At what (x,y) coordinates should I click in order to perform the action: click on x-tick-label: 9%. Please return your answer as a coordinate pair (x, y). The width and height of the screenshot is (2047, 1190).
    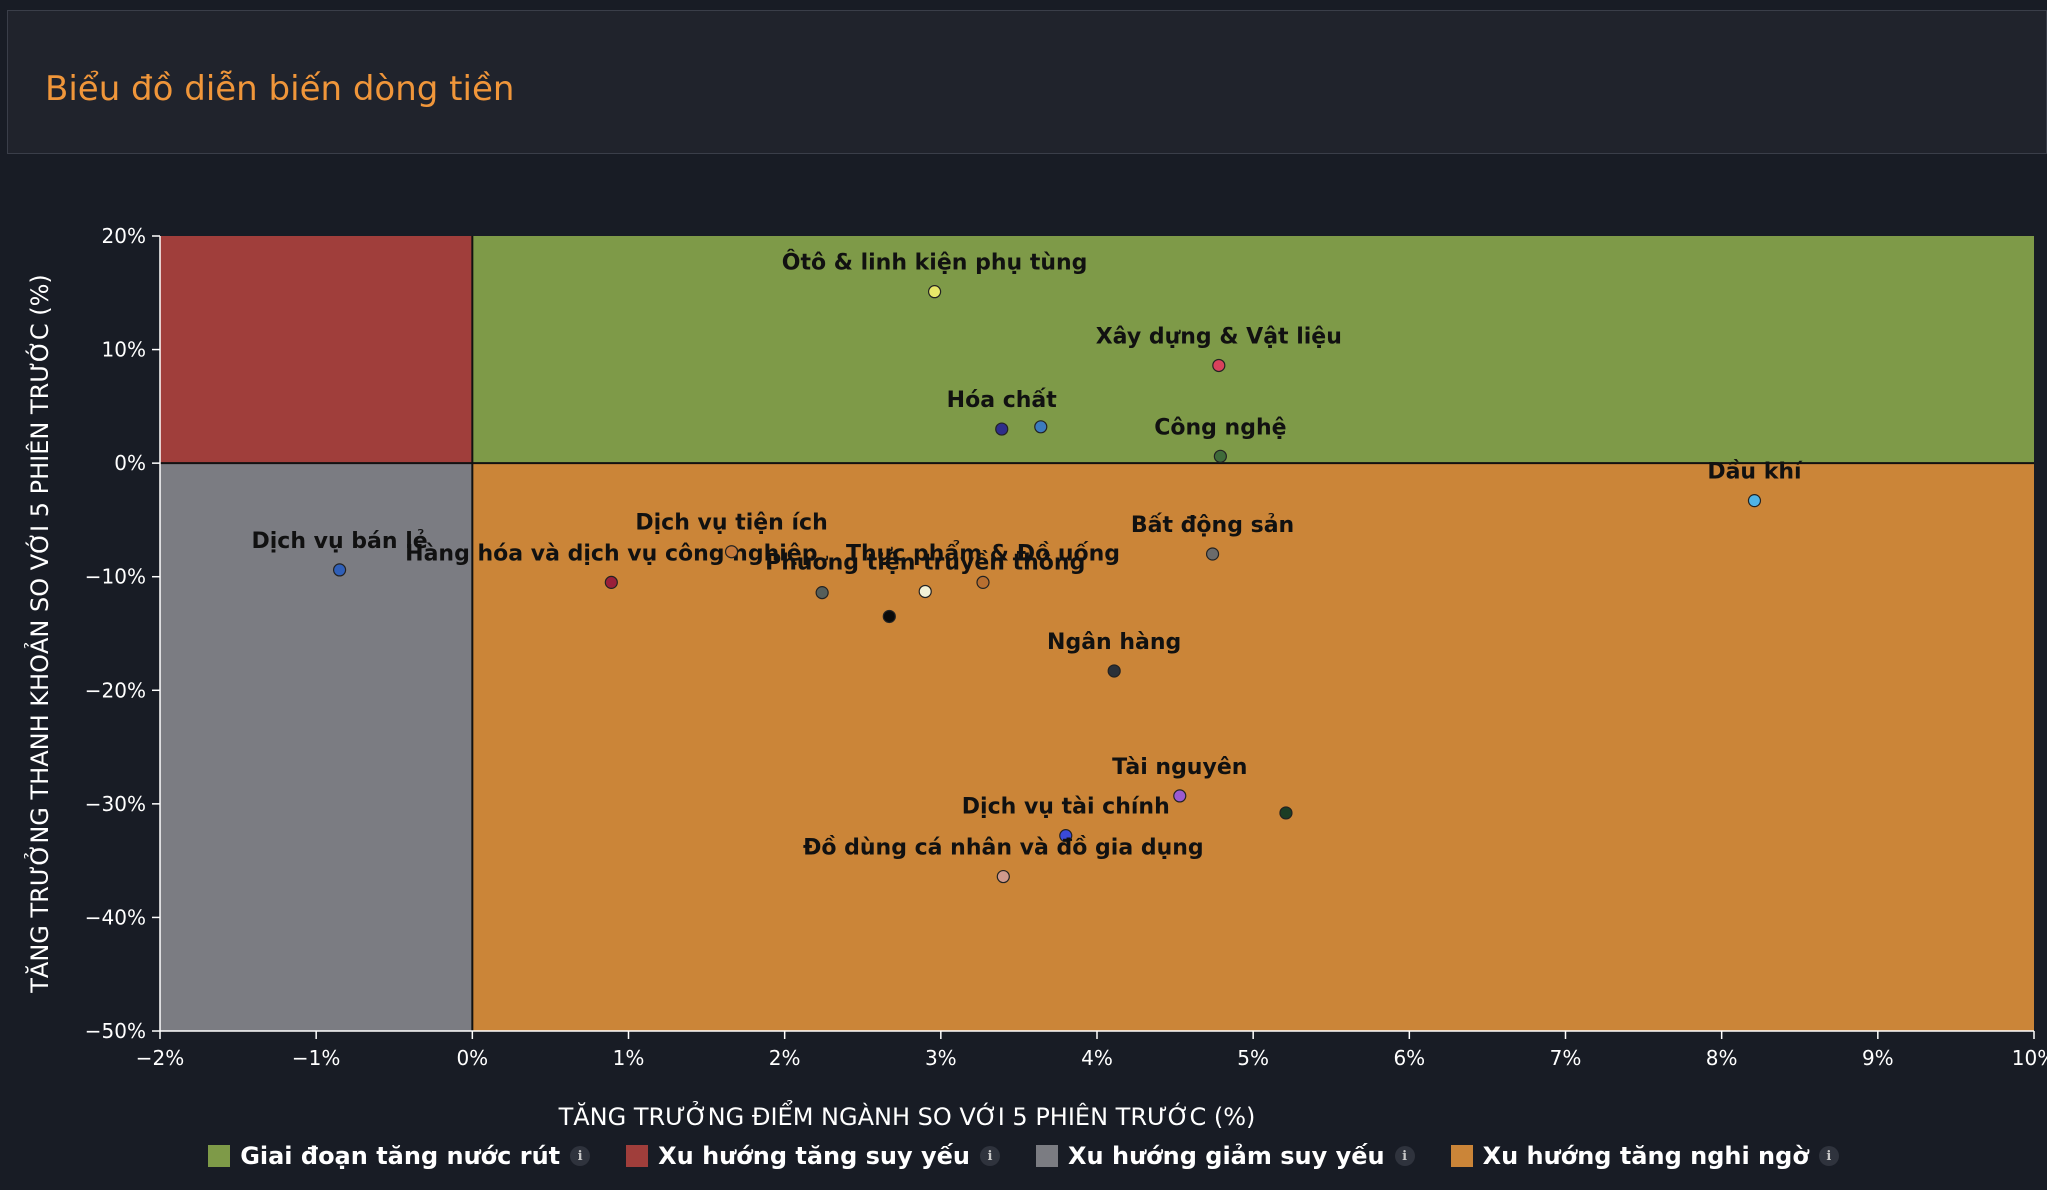
    Looking at the image, I should click on (1878, 1058).